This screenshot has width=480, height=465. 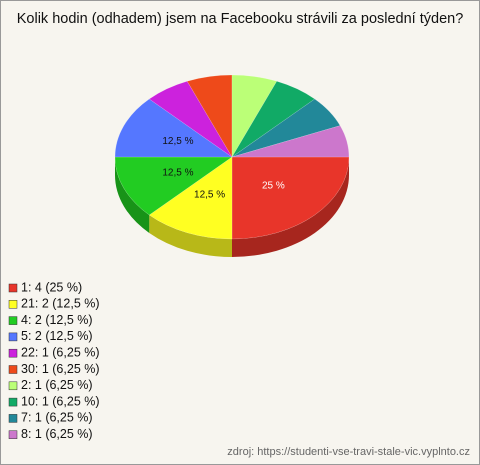 What do you see at coordinates (60, 304) in the screenshot?
I see `legend-label: 21: 2 (12,5 %)` at bounding box center [60, 304].